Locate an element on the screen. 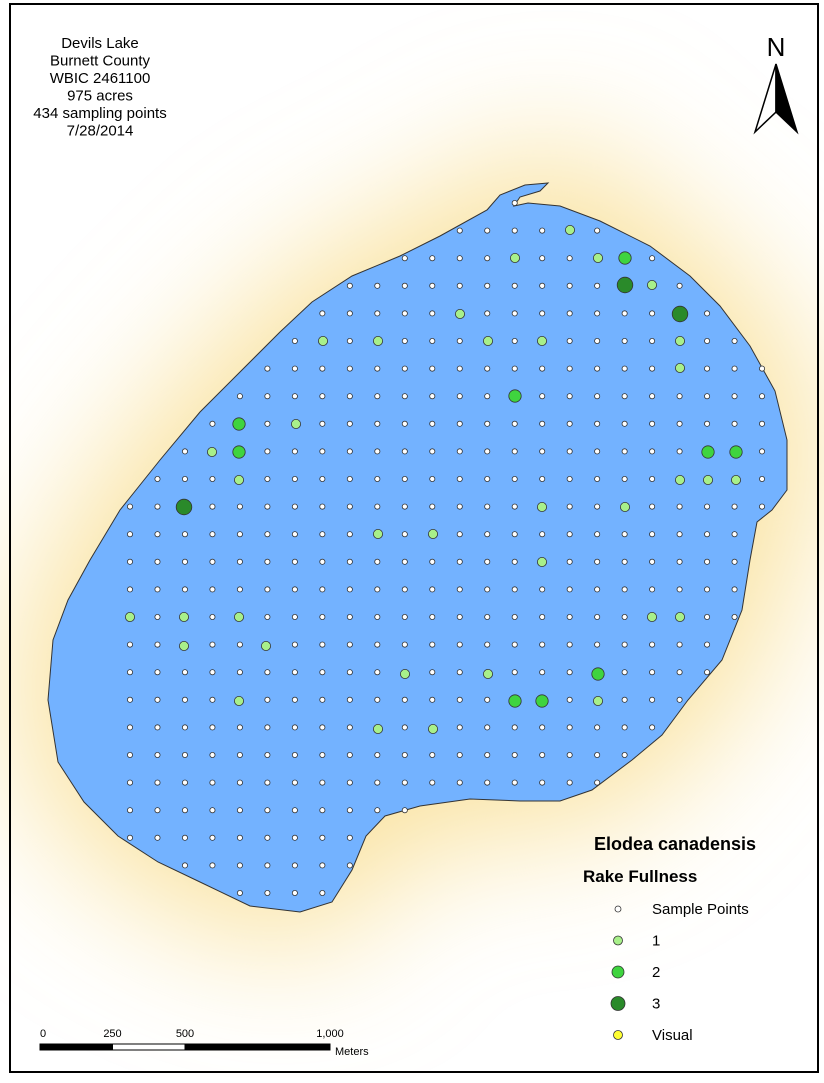  scale-segment is located at coordinates (76, 1047).